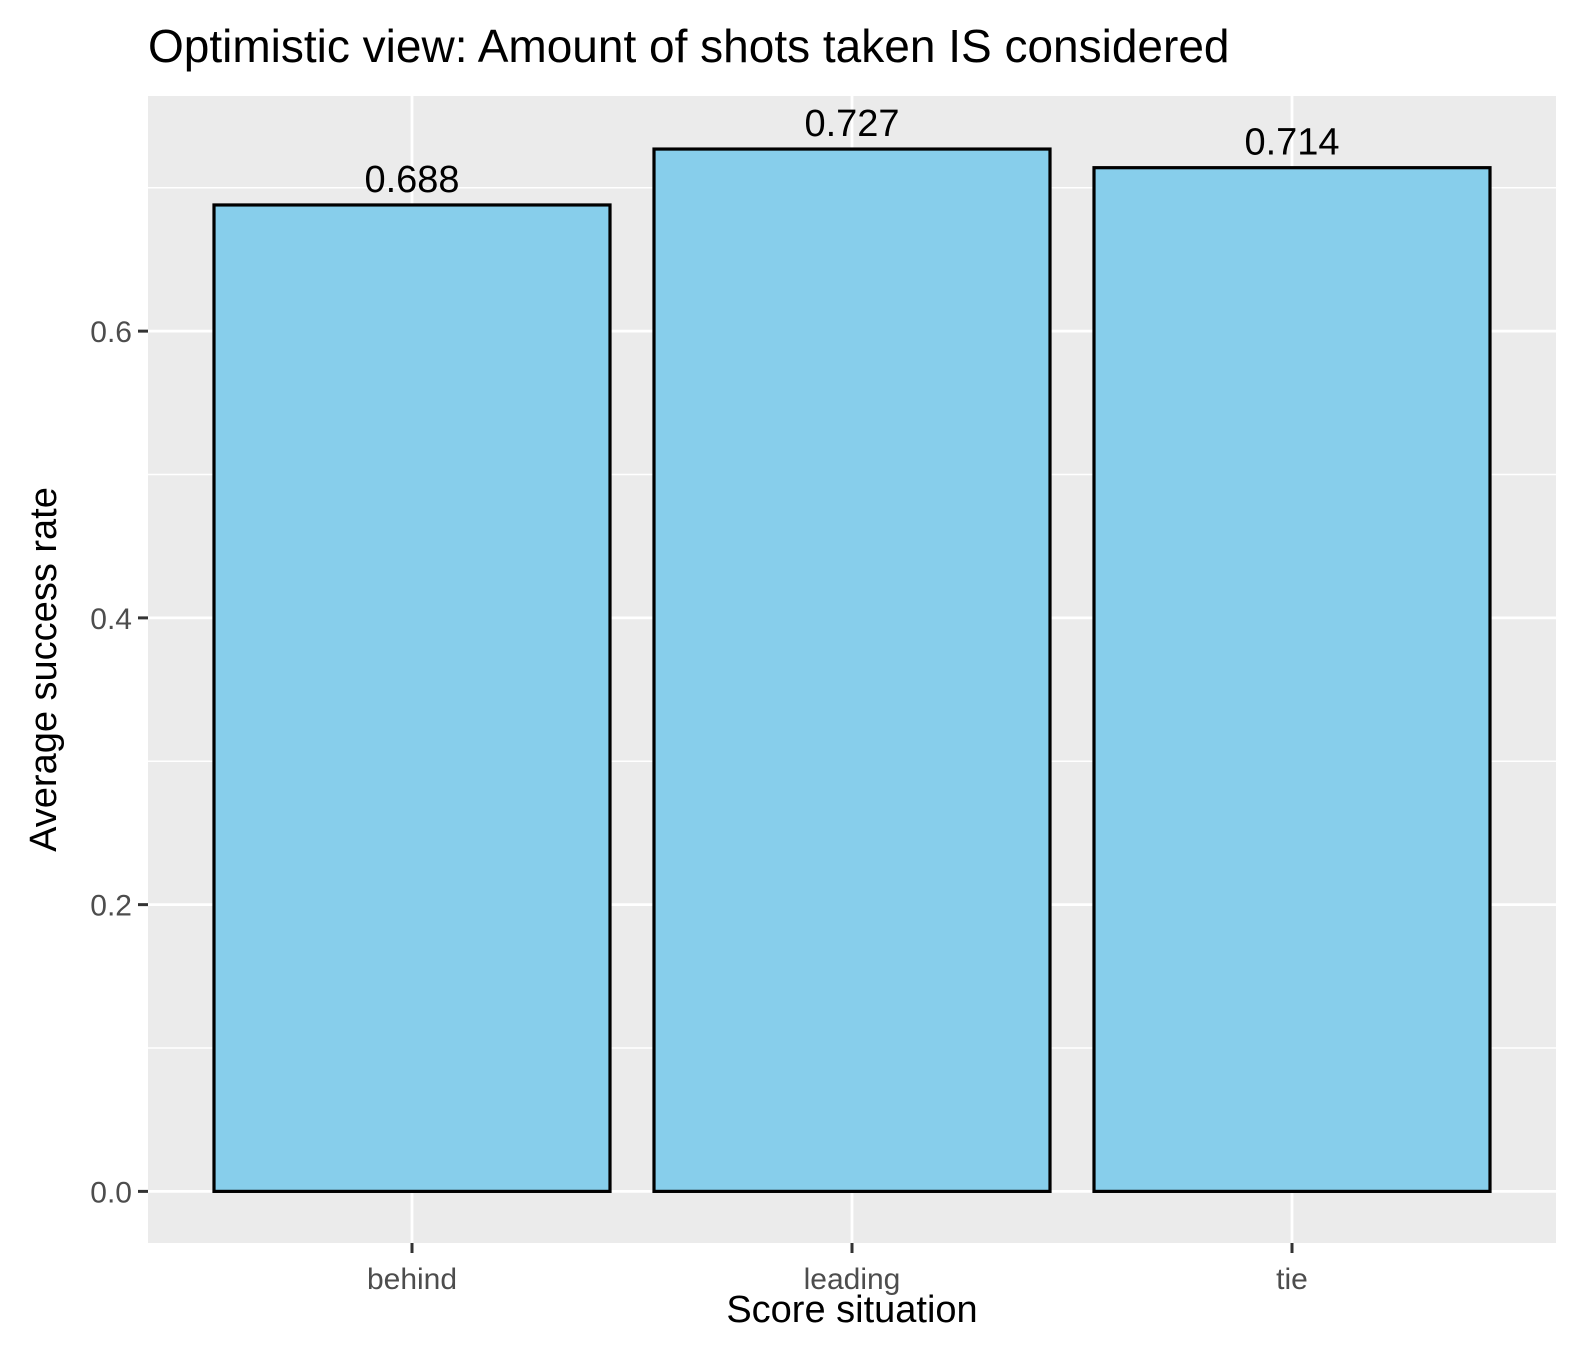 This screenshot has height=1365, width=1582. What do you see at coordinates (851, 1310) in the screenshot?
I see `x-axis-title: Score situation` at bounding box center [851, 1310].